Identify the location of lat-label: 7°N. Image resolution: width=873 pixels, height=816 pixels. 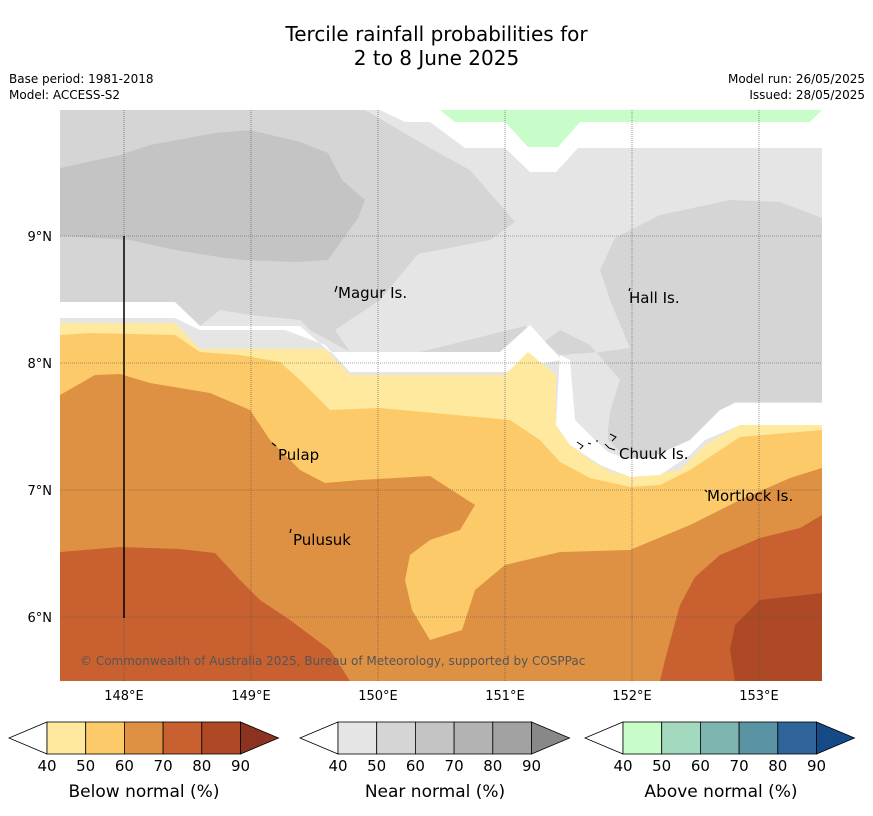
(40, 491).